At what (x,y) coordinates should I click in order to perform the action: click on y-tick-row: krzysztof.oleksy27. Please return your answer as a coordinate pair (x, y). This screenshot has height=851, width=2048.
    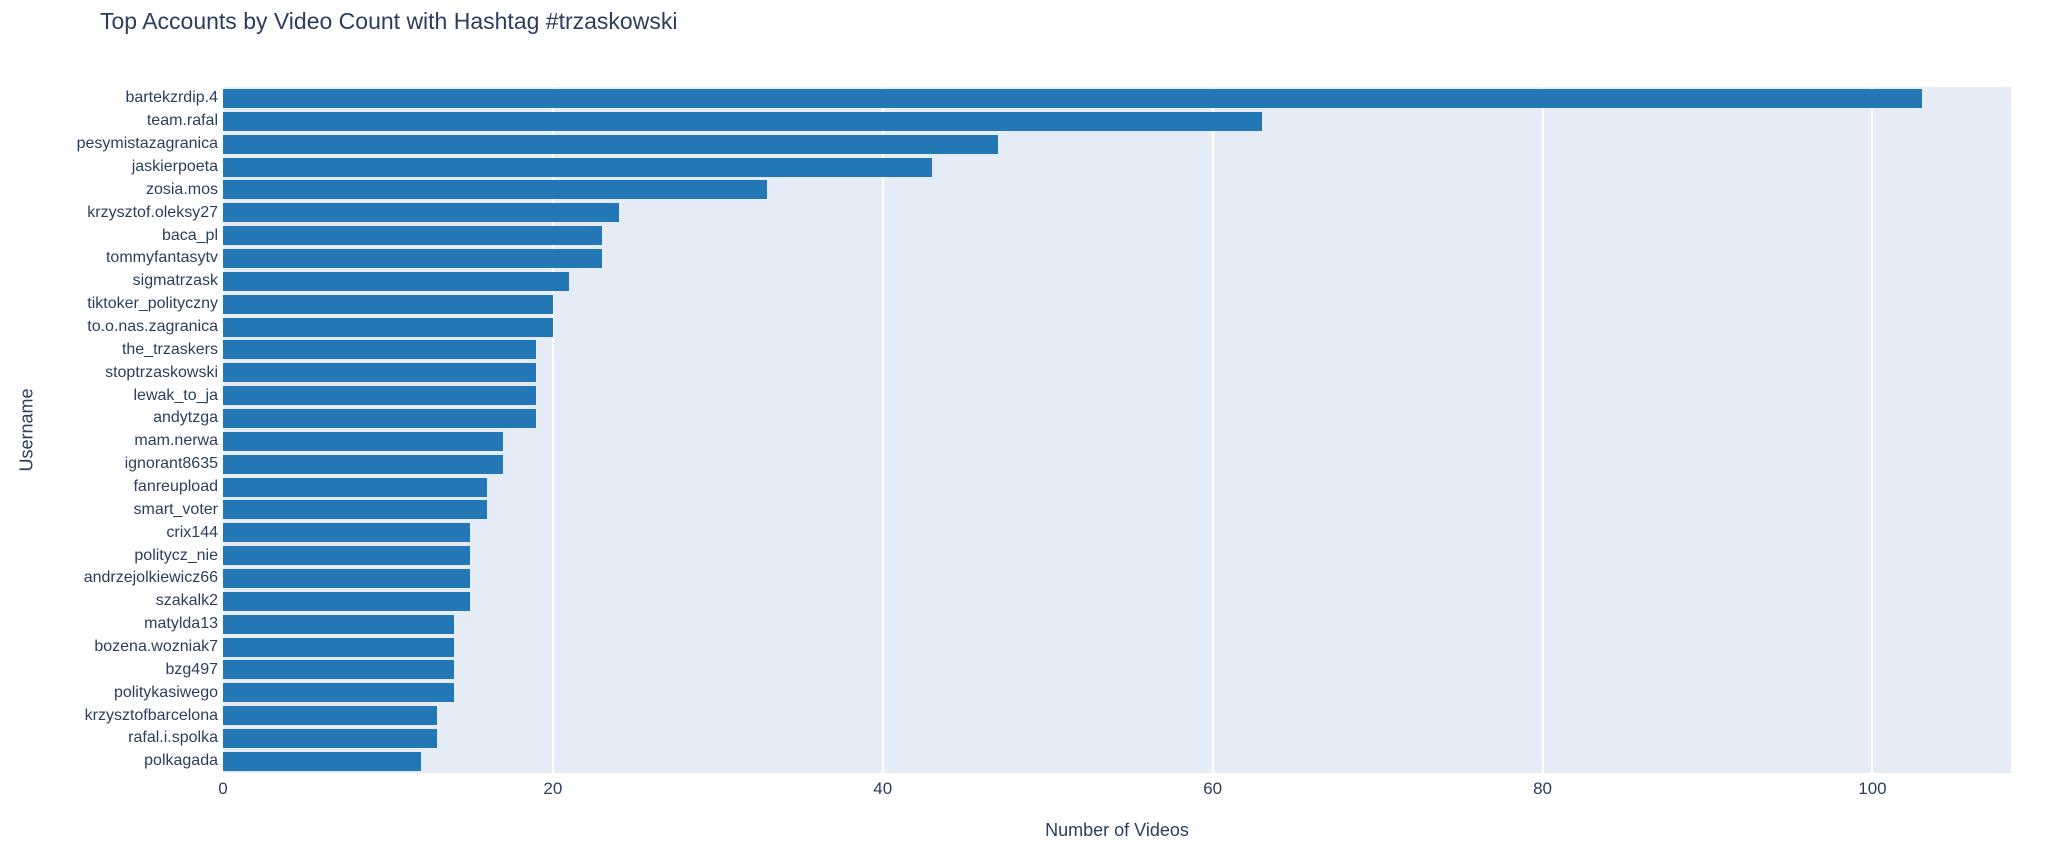
    Looking at the image, I should click on (109, 212).